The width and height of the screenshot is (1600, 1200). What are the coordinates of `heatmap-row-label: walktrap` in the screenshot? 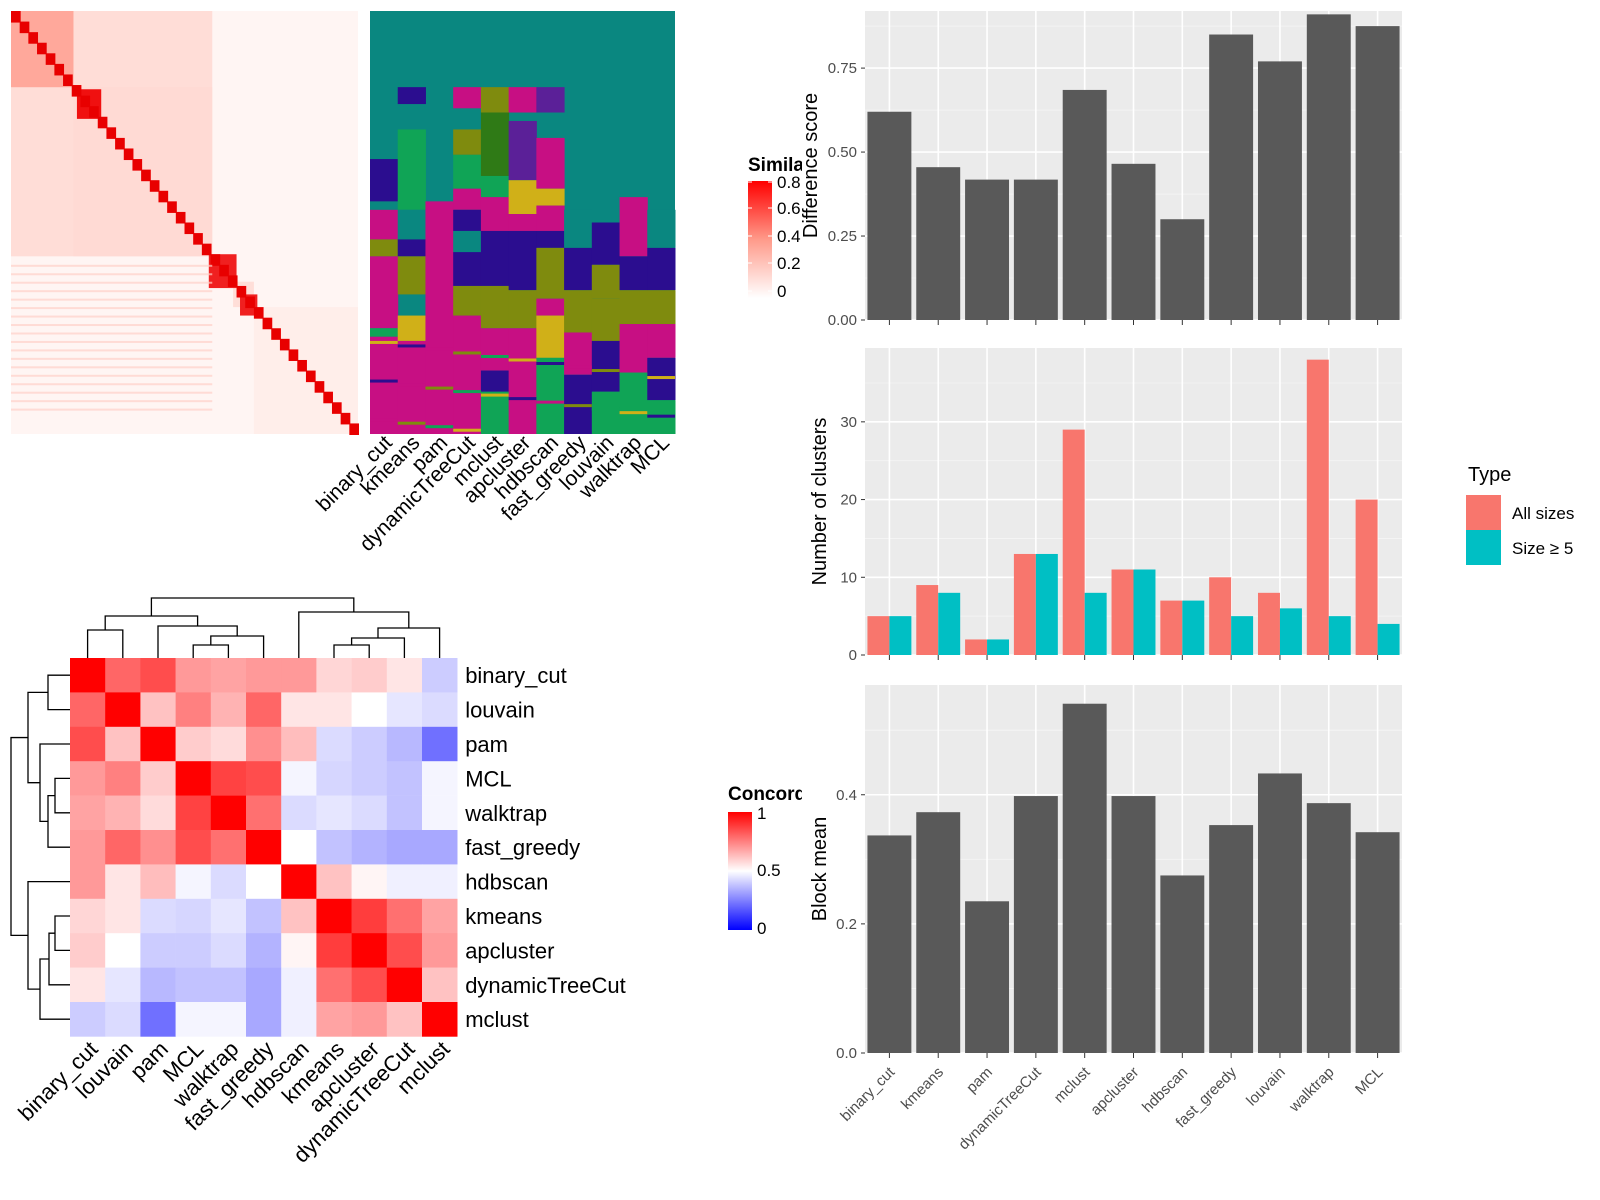 It's located at (505, 813).